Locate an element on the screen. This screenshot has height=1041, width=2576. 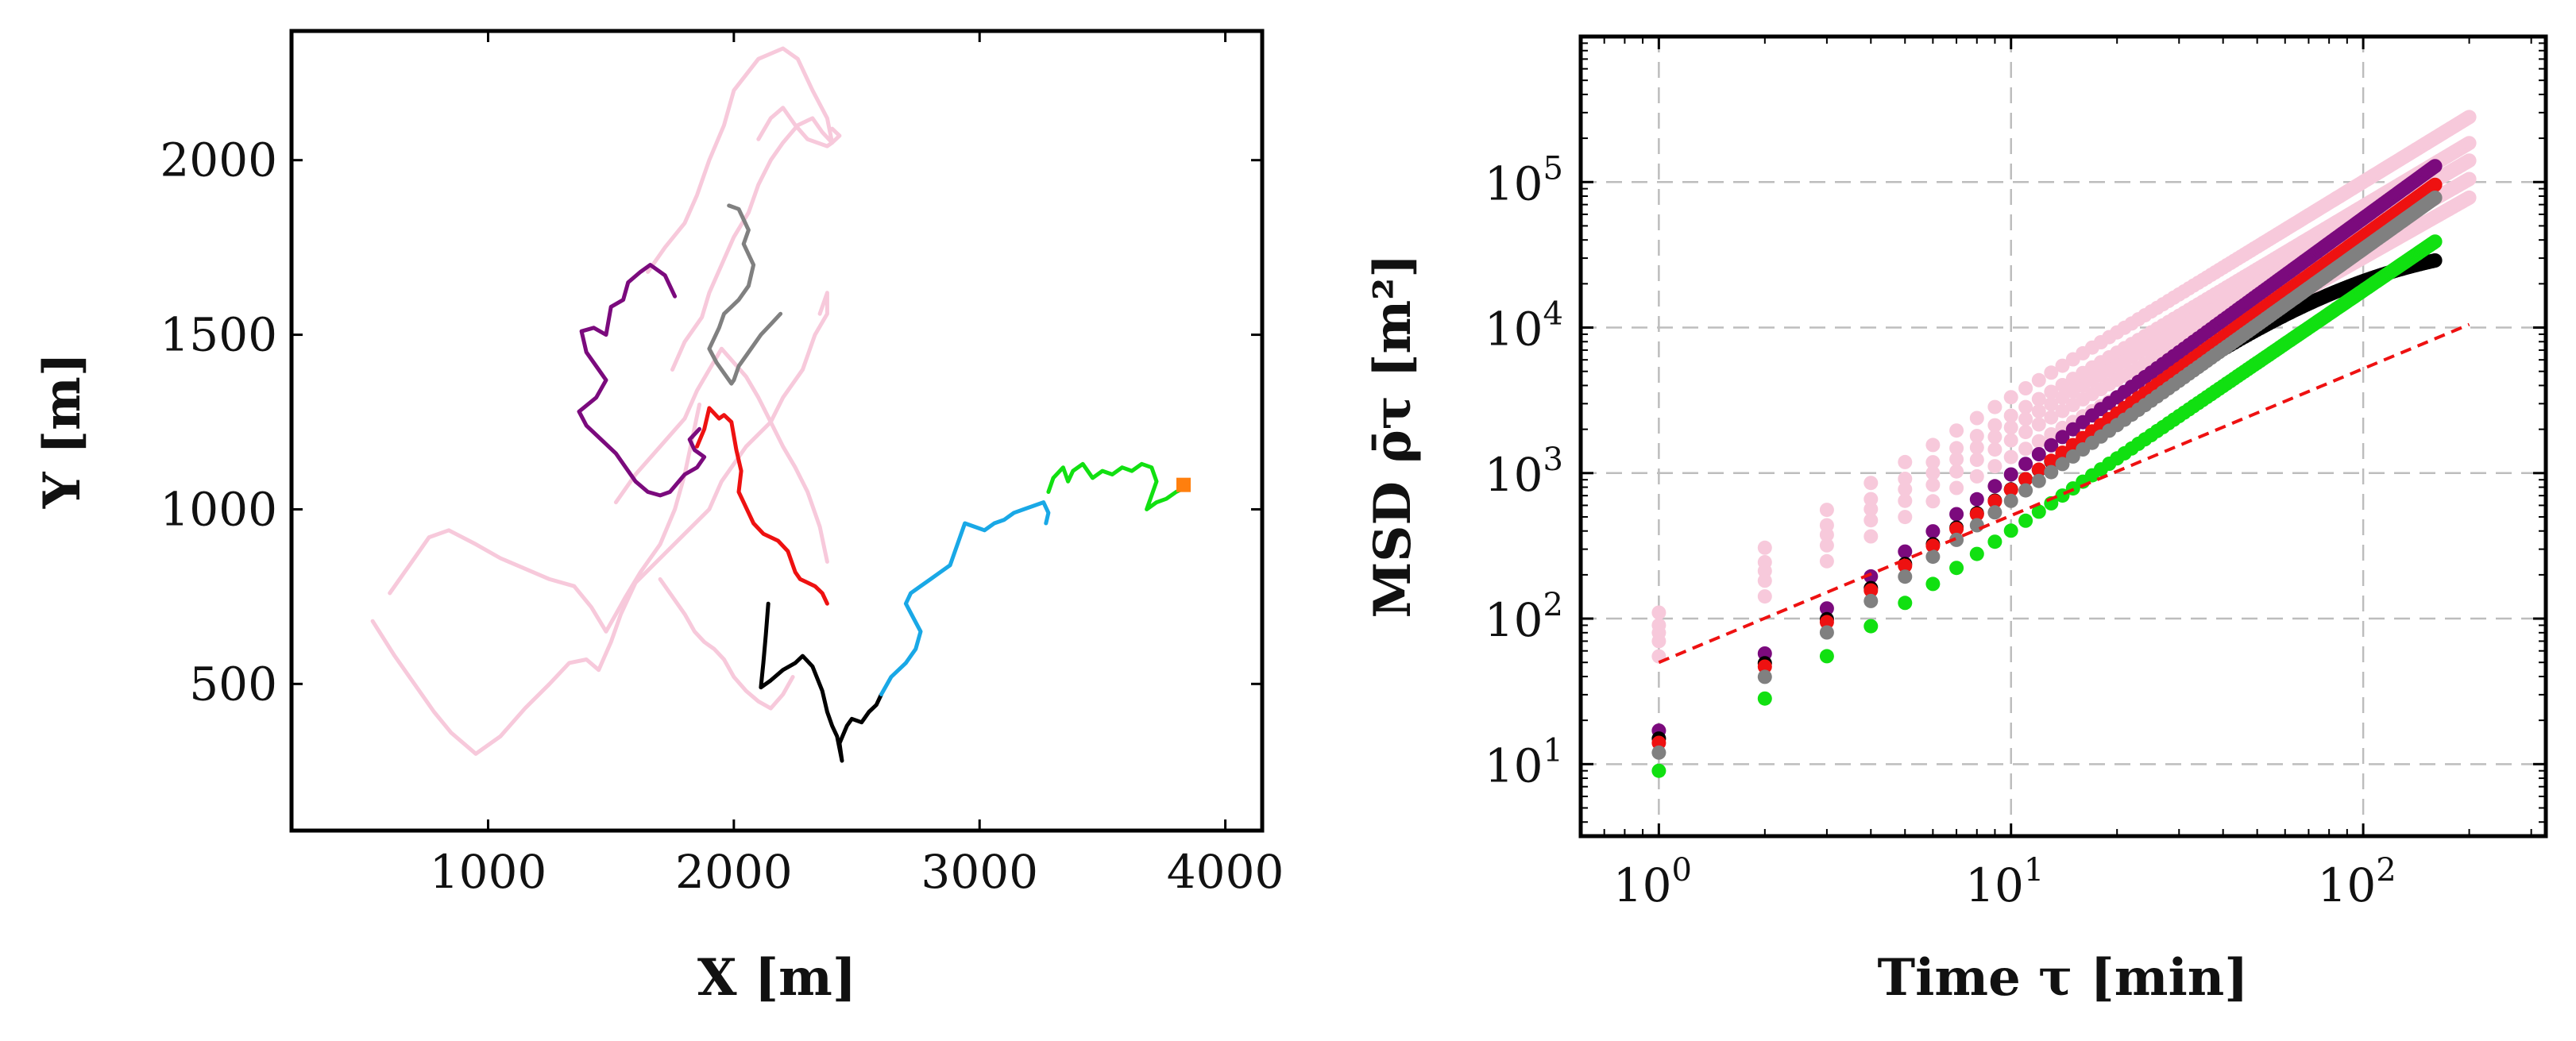
trajectory-y-tick-label: 1500 is located at coordinates (218, 335).